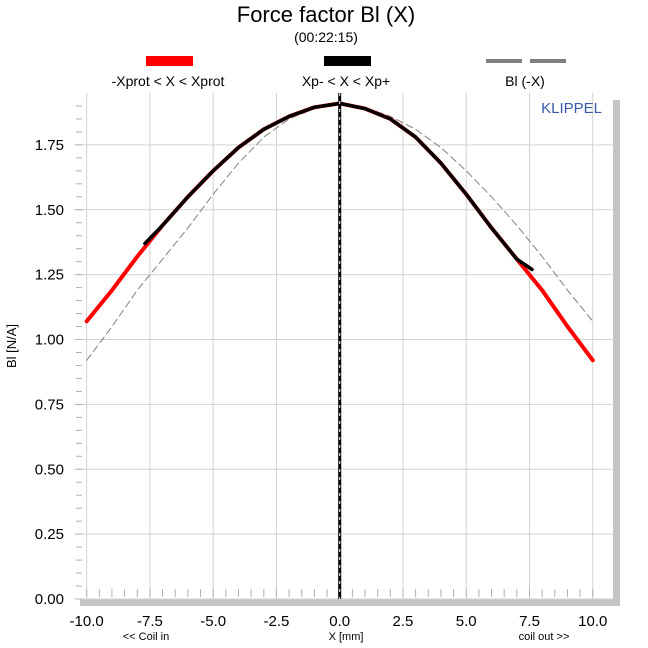 The image size is (648, 648). I want to click on y-tick-label: 1.25, so click(49, 275).